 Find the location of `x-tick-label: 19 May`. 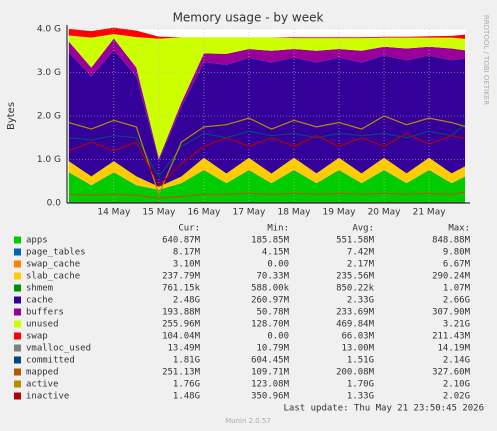

x-tick-label: 19 May is located at coordinates (340, 213).